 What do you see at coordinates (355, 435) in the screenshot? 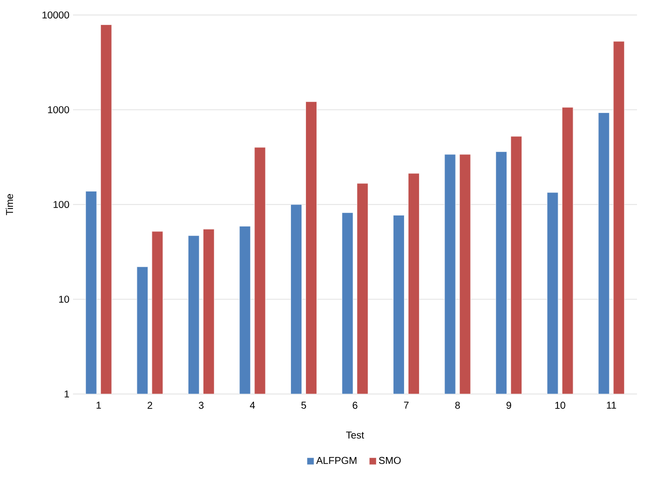
I see `x-axis-title: Test` at bounding box center [355, 435].